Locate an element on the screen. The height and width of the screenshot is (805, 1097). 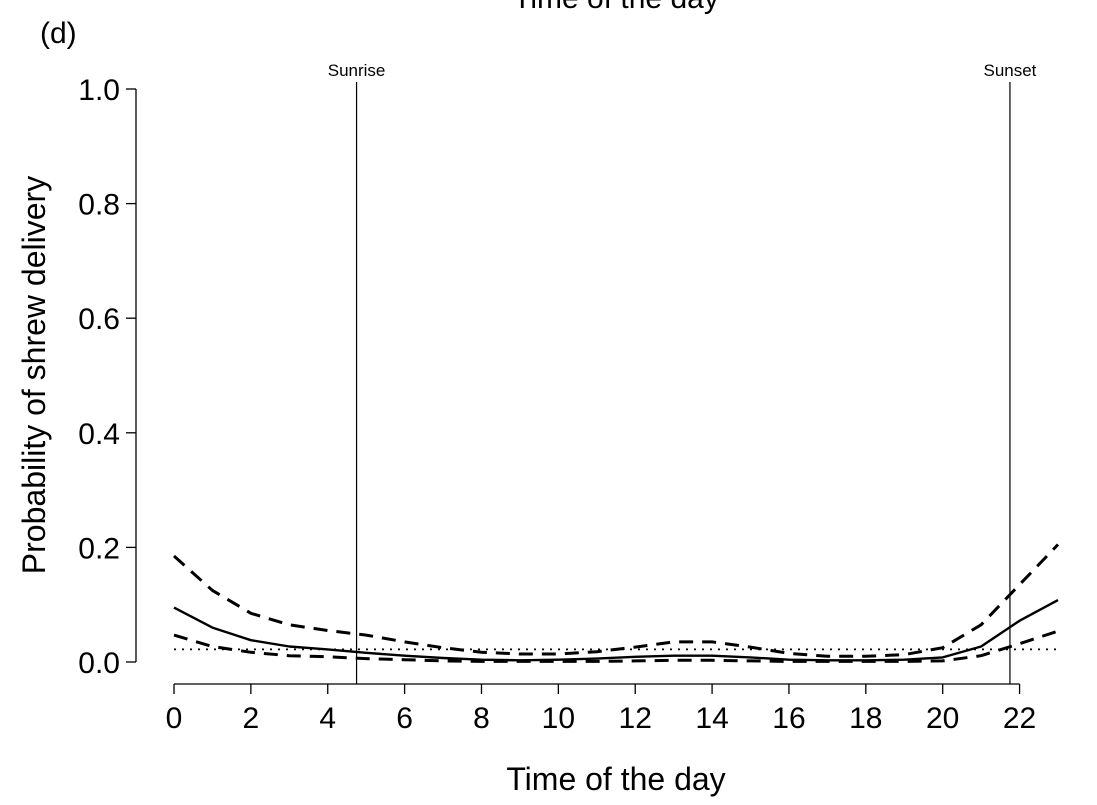
panel-label: (d) is located at coordinates (58, 33).